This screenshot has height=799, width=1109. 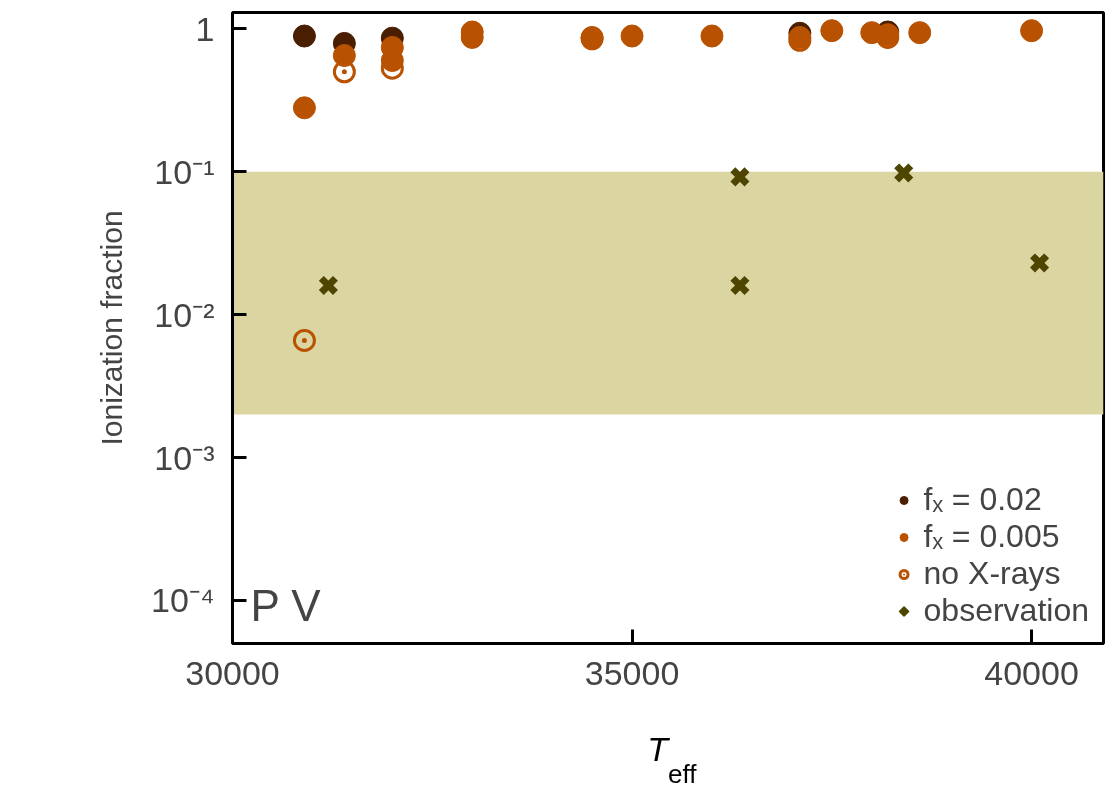 I want to click on y-axis-title: Ionization fraction, so click(x=112, y=328).